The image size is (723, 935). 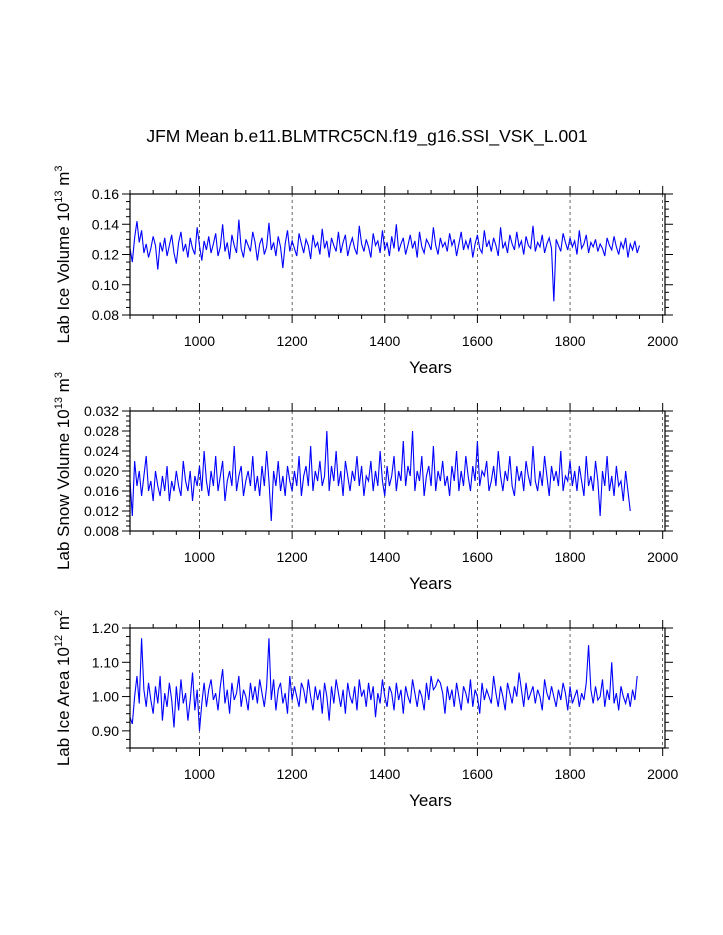 What do you see at coordinates (101, 471) in the screenshot?
I see `y-tick-label: 0.020` at bounding box center [101, 471].